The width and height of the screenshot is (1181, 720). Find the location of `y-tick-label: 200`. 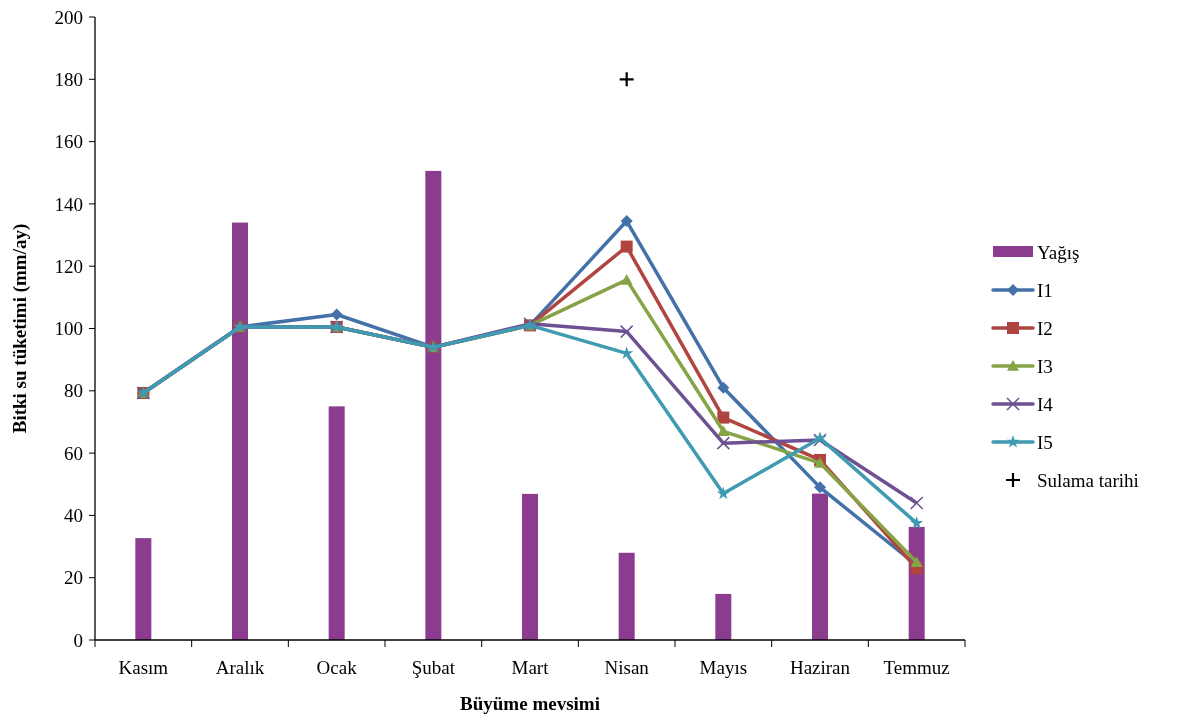

y-tick-label: 200 is located at coordinates (68, 17).